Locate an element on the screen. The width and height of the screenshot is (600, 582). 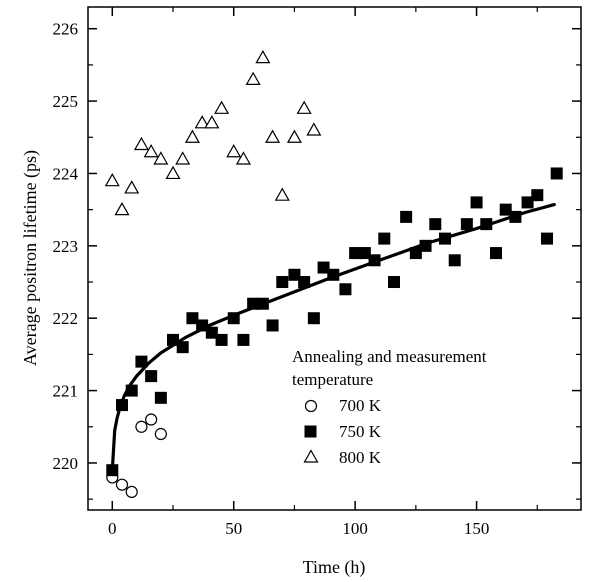
legend-marker-800k is located at coordinates (311, 456).